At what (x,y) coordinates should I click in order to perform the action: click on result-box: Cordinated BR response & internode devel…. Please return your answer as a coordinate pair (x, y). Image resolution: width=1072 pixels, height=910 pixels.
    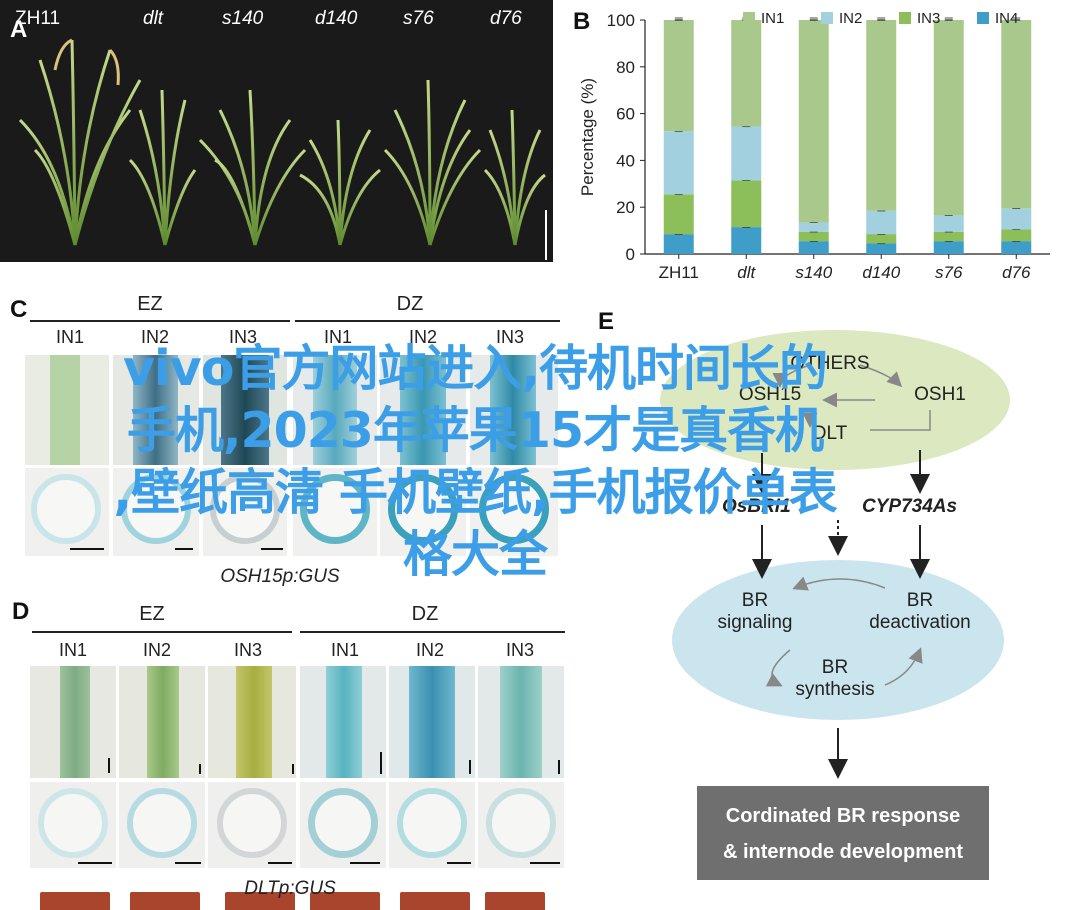
    Looking at the image, I should click on (843, 833).